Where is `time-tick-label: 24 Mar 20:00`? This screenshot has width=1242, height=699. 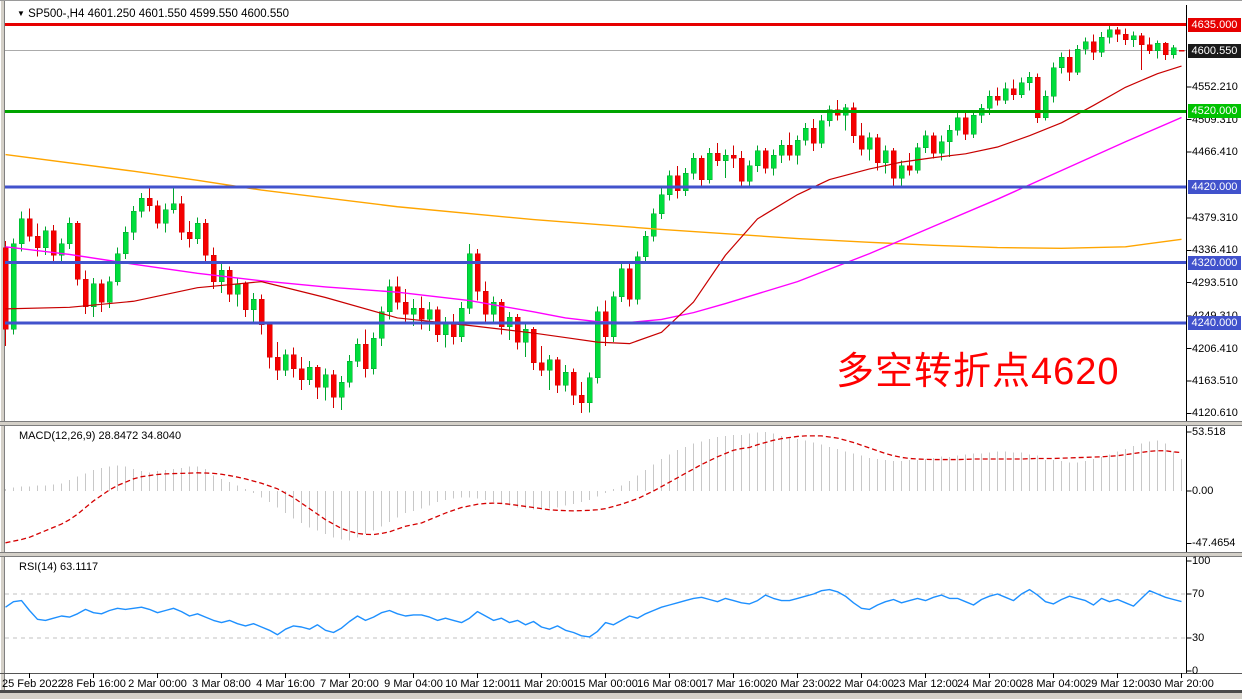
time-tick-label: 24 Mar 20:00 is located at coordinates (989, 684).